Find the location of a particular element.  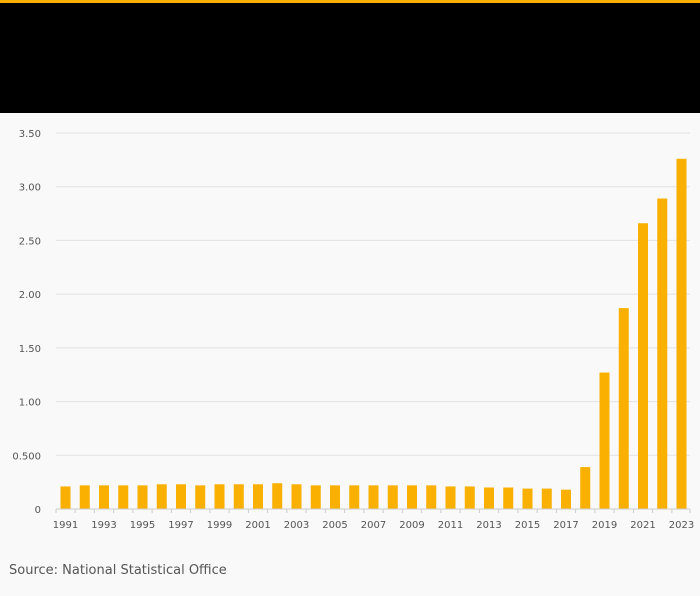

bar-2013 is located at coordinates (489, 498).